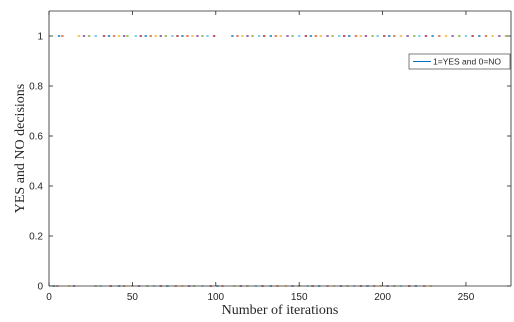 The height and width of the screenshot is (322, 514). What do you see at coordinates (36, 87) in the screenshot?
I see `y-tick-label: 0.8` at bounding box center [36, 87].